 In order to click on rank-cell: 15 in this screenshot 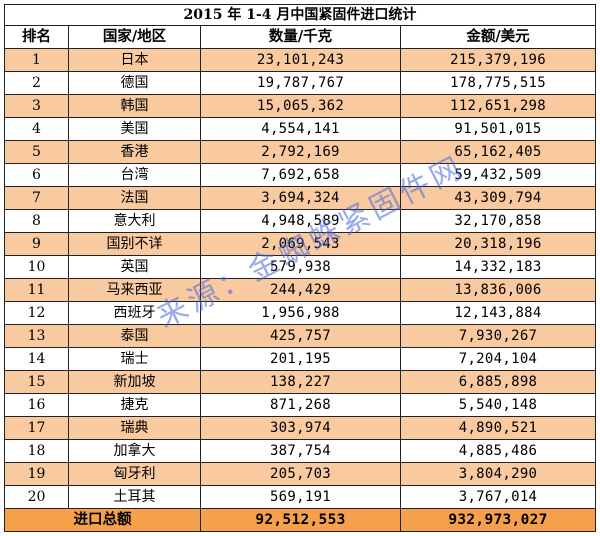, I will do `click(36, 382)`.